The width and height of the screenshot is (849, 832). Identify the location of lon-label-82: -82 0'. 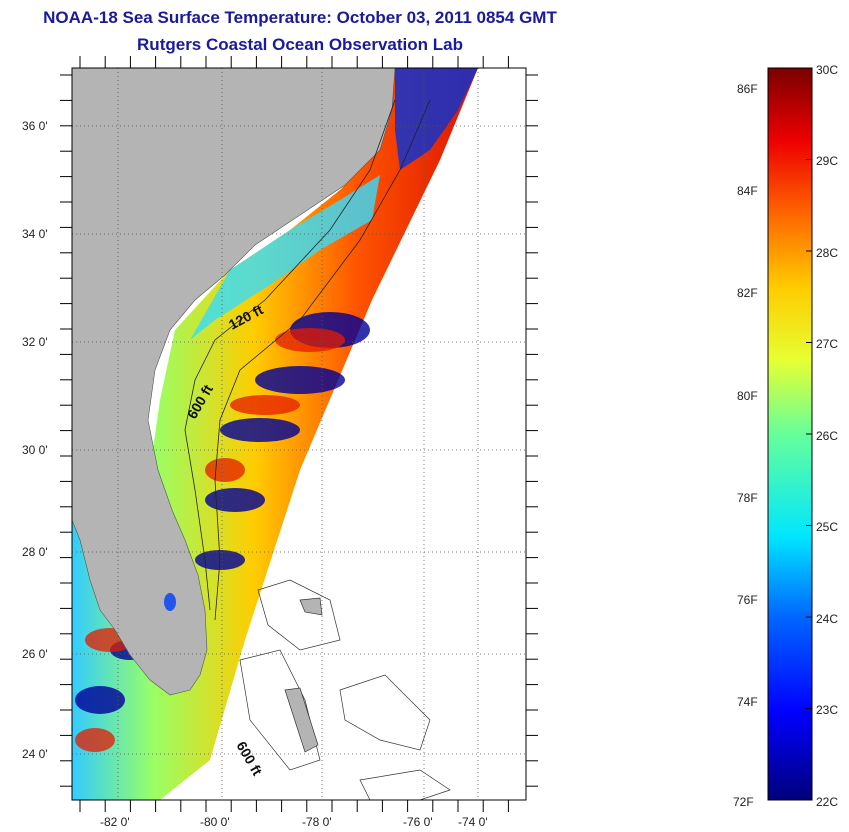
(115, 822).